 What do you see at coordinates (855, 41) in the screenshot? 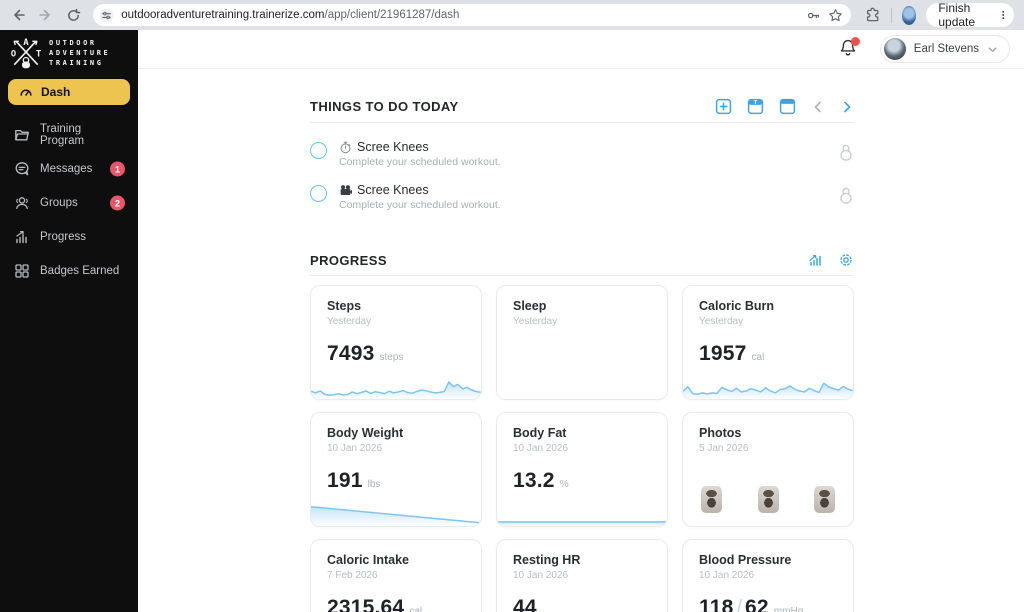
I see `notification-dot` at bounding box center [855, 41].